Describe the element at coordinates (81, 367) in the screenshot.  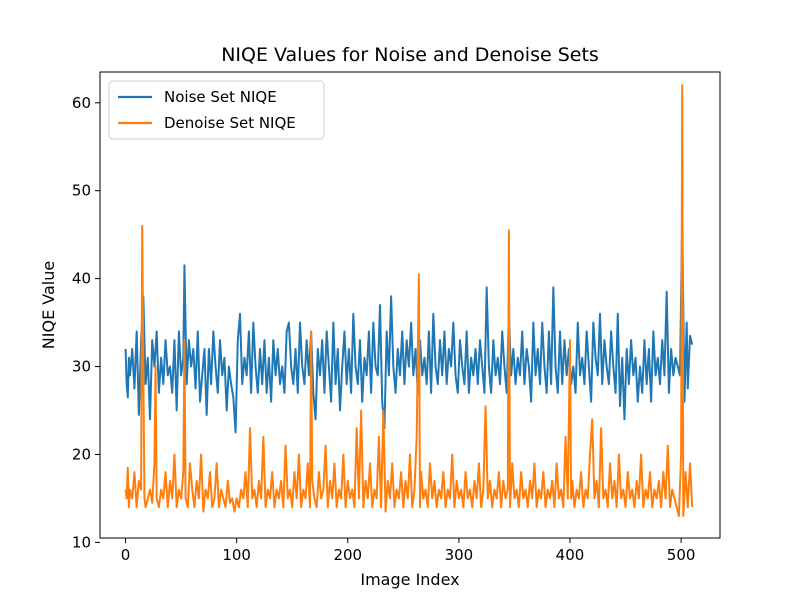
I see `y-tick-label: 30` at that location.